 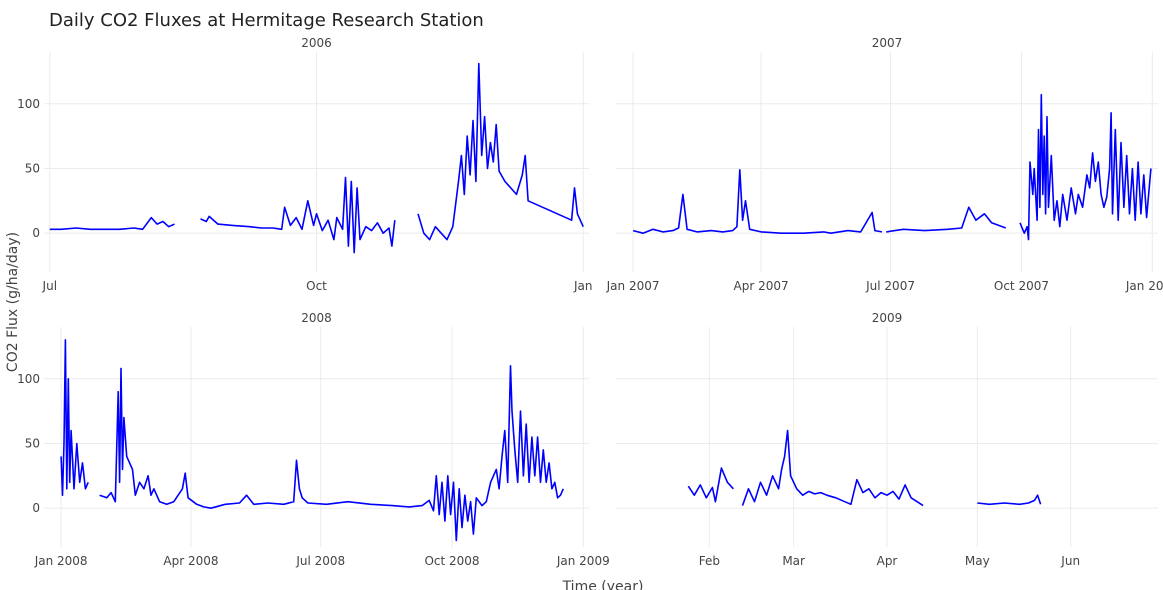 I want to click on facet-label: 2006, so click(x=316, y=43).